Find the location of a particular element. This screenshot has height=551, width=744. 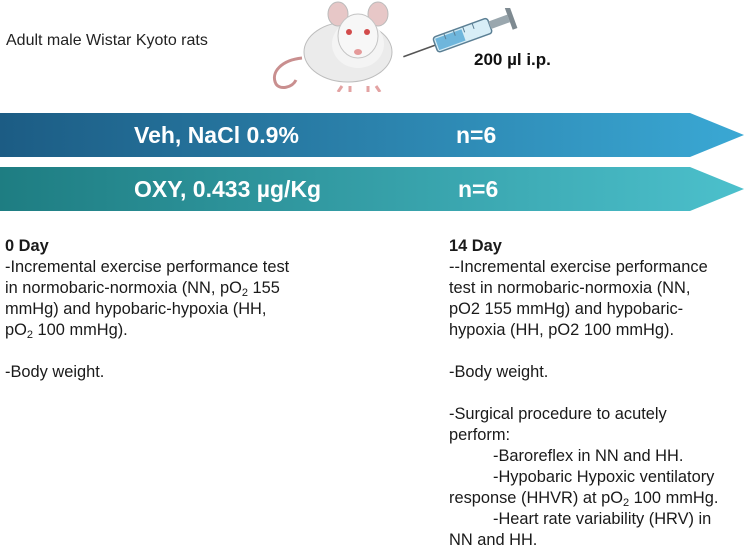

day14-line: pO2 155 mmHg) and hypobaric- is located at coordinates (566, 309).